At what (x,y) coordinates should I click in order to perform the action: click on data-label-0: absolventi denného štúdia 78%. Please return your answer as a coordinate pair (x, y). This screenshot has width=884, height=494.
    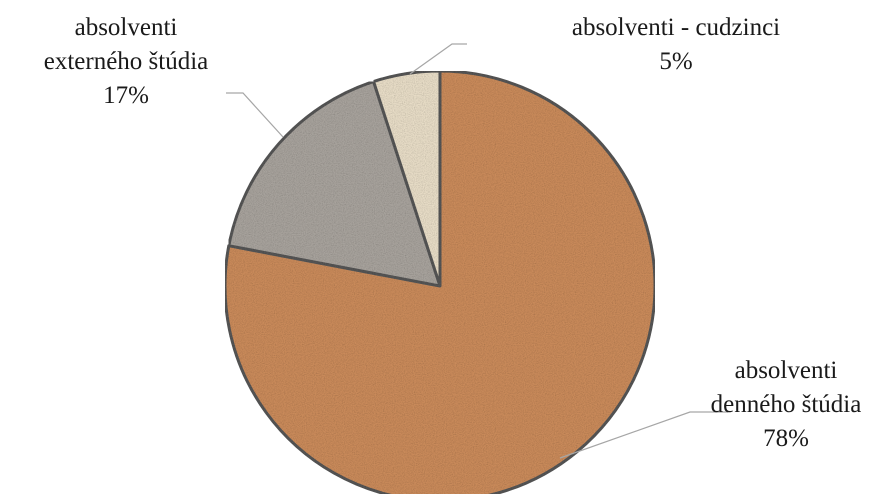
    Looking at the image, I should click on (786, 404).